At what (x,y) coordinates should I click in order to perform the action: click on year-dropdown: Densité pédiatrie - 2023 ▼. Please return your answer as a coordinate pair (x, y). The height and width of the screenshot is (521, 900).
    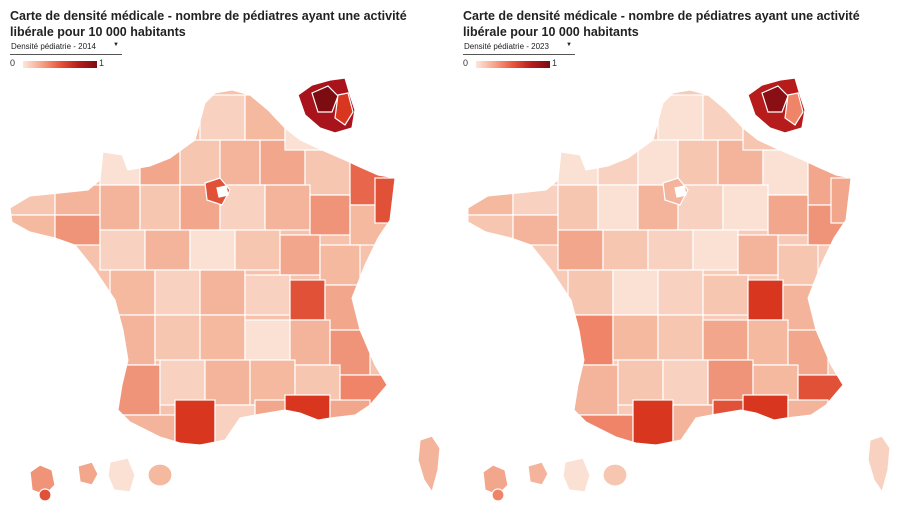
    Looking at the image, I should click on (519, 48).